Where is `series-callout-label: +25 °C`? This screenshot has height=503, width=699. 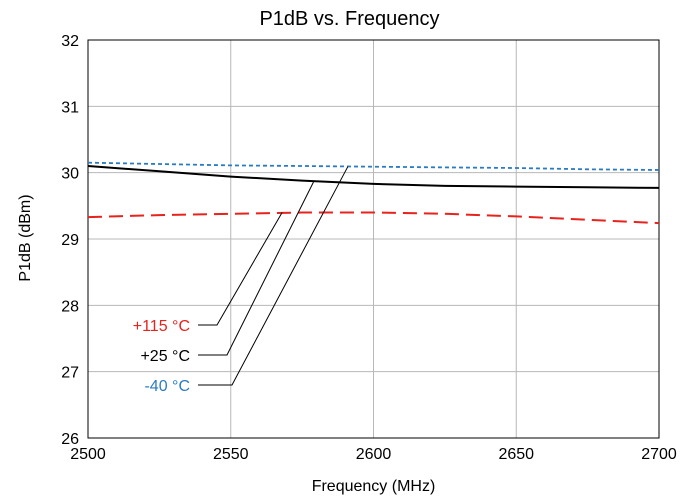
series-callout-label: +25 °C is located at coordinates (165, 356).